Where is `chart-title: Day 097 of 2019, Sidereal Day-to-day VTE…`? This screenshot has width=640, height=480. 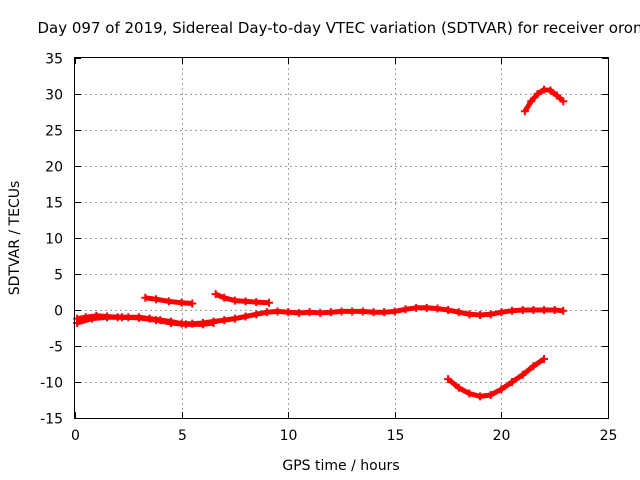
chart-title: Day 097 of 2019, Sidereal Day-to-day VTE… is located at coordinates (338, 28).